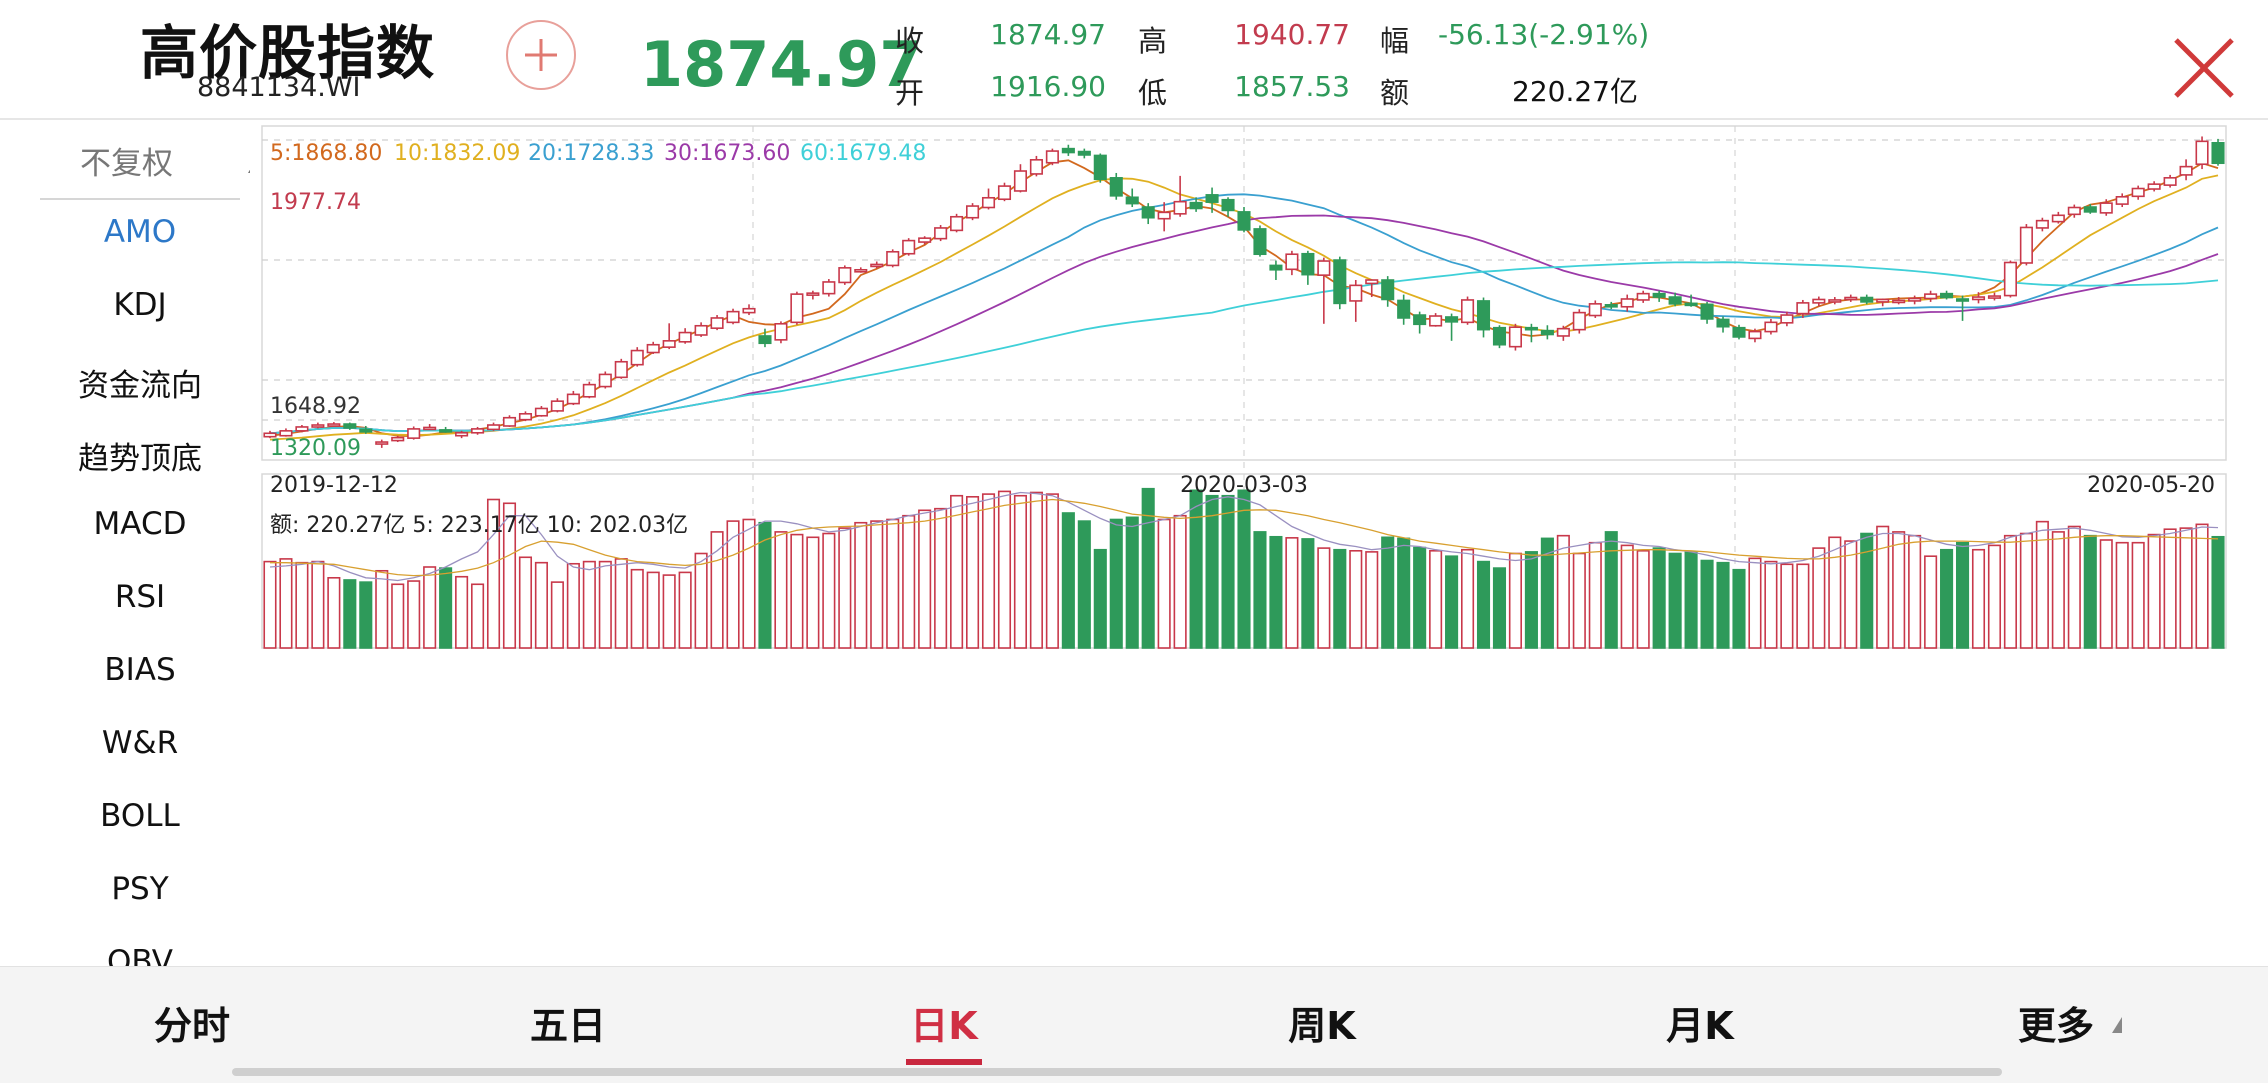  Describe the element at coordinates (1244, 485) in the screenshot. I see `date-label-mid: 2020-03-03` at that location.